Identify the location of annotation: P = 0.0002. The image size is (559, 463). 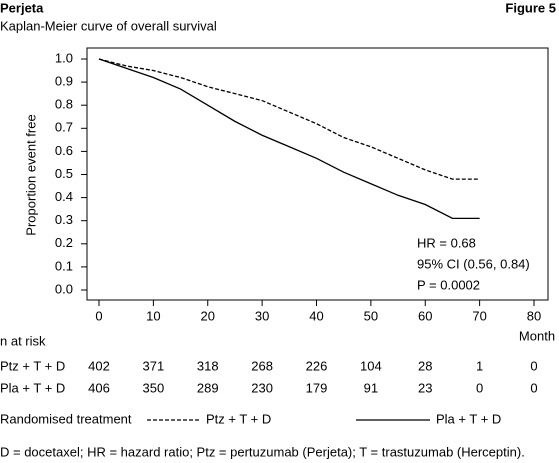
(448, 284).